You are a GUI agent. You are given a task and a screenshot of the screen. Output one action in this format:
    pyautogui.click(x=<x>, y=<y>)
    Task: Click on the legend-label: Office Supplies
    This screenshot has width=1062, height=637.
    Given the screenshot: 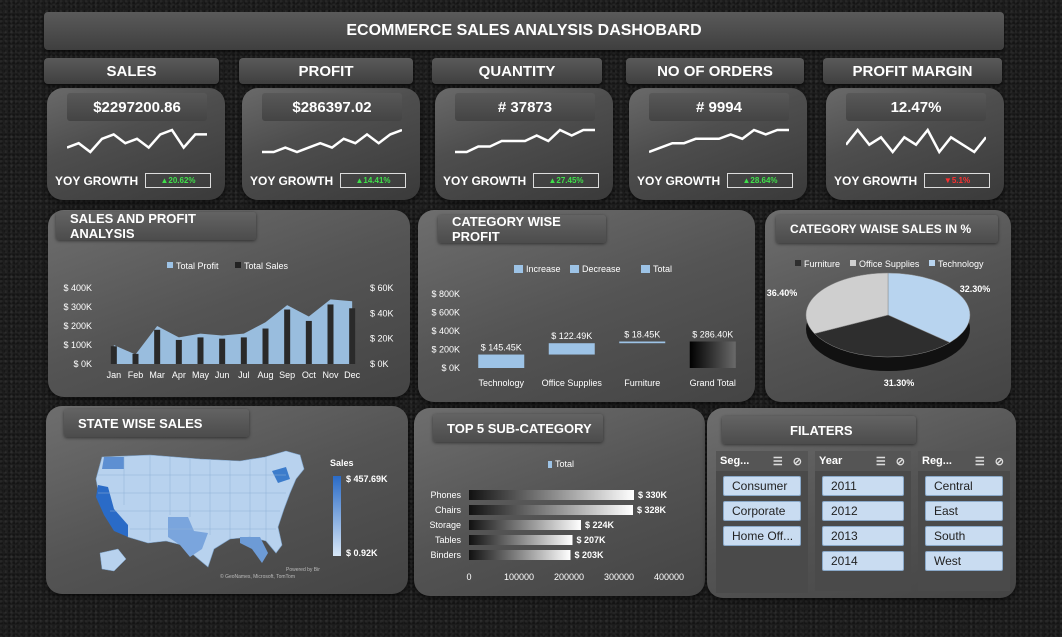 What is the action you would take?
    pyautogui.click(x=889, y=264)
    